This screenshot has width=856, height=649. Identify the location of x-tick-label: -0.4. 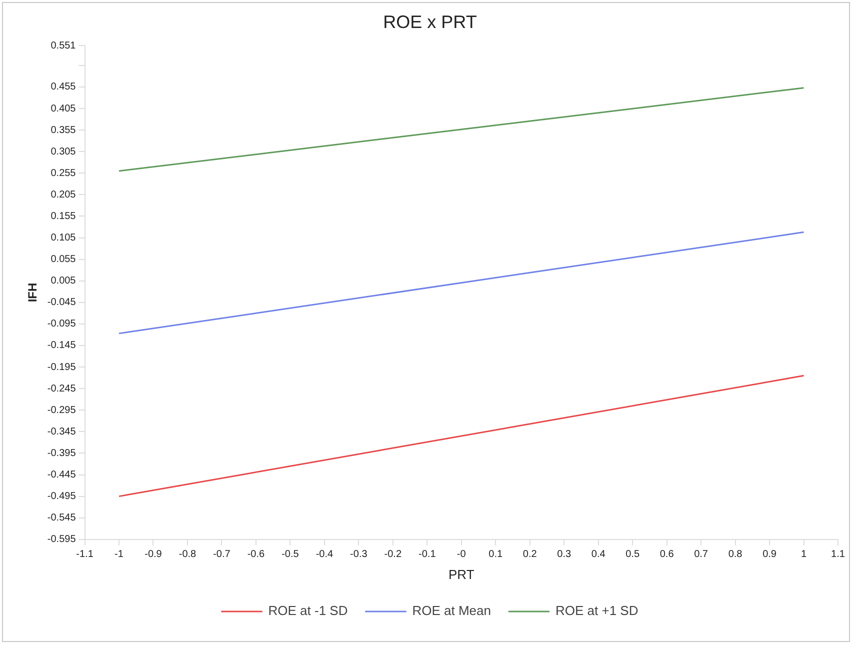
(325, 554).